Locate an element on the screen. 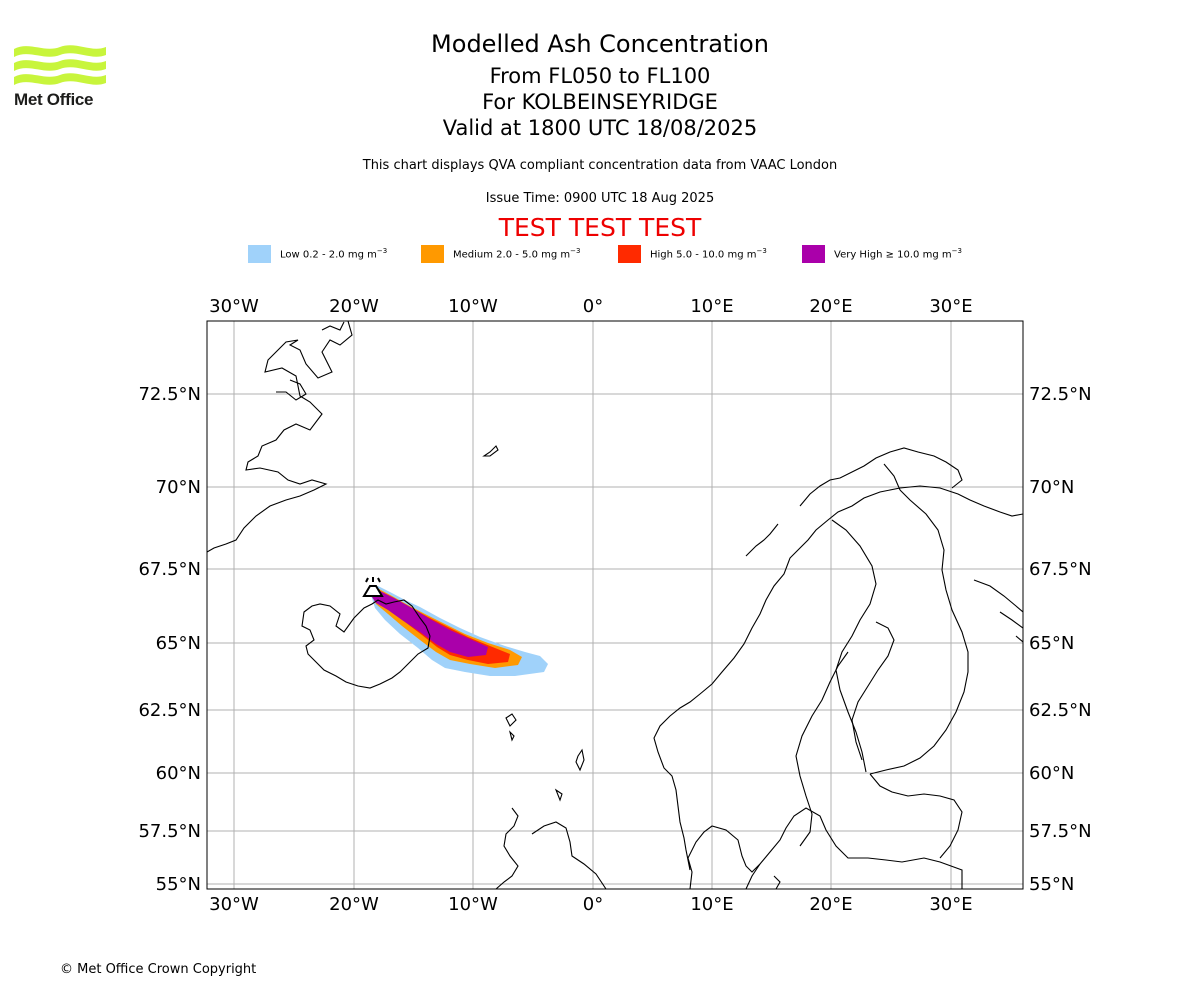 Image resolution: width=1200 pixels, height=1000 pixels. faroe-islands-coast is located at coordinates (511, 727).